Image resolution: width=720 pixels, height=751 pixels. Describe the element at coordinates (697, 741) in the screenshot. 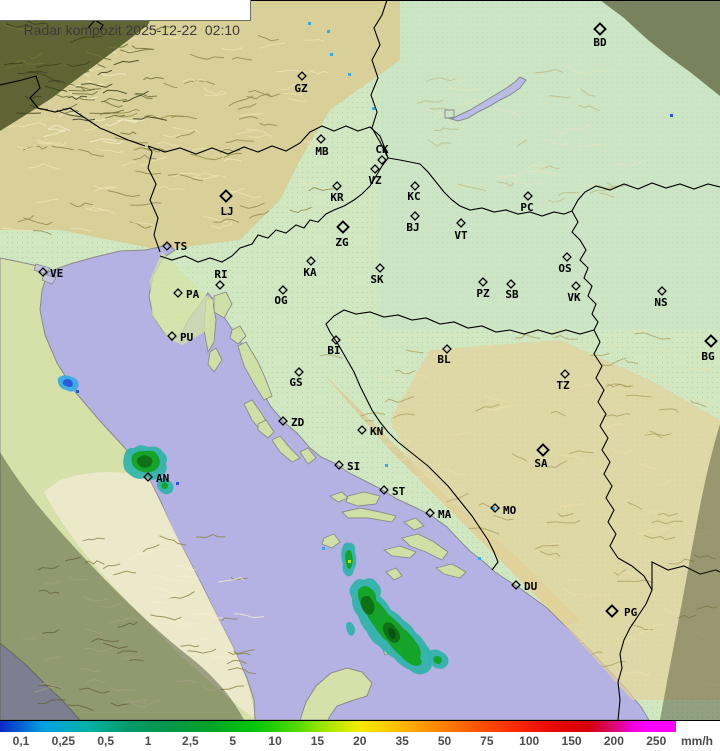

I see `legend-unit-label: mm/h` at that location.